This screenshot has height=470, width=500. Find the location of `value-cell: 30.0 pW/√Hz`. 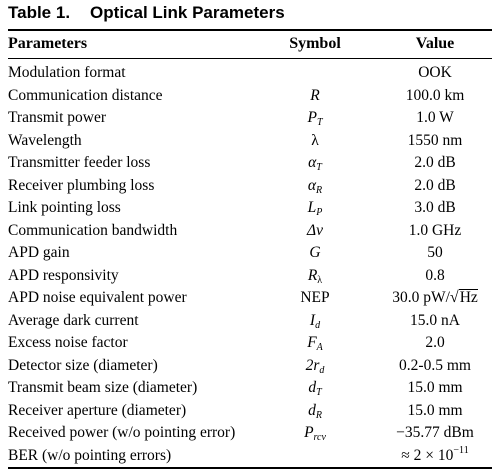

value-cell: 30.0 pW/√Hz is located at coordinates (435, 298).